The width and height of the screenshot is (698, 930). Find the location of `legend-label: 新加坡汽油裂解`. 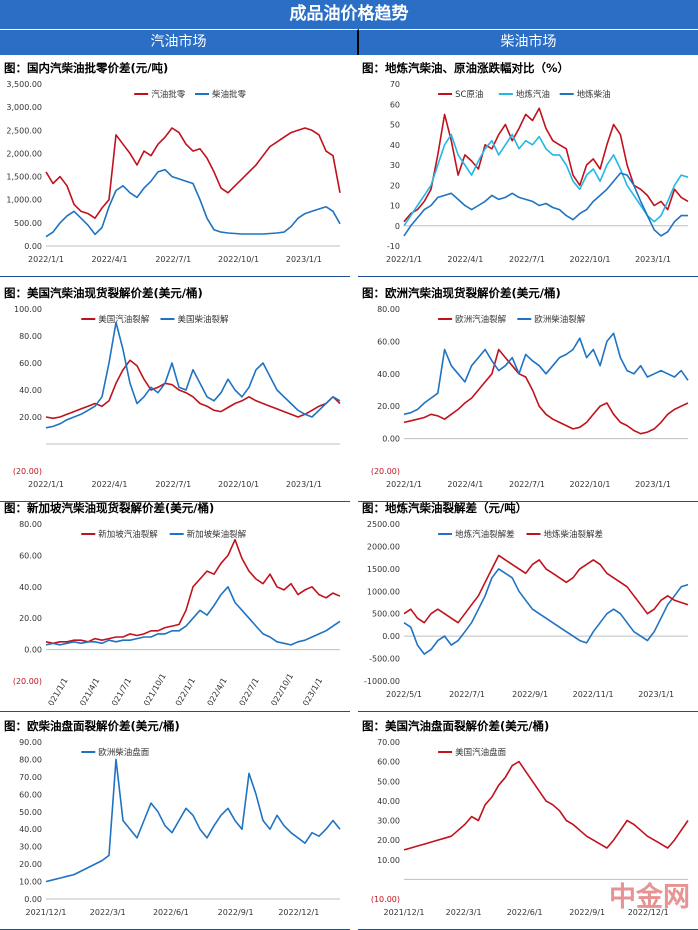

legend-label: 新加坡汽油裂解 is located at coordinates (128, 534).